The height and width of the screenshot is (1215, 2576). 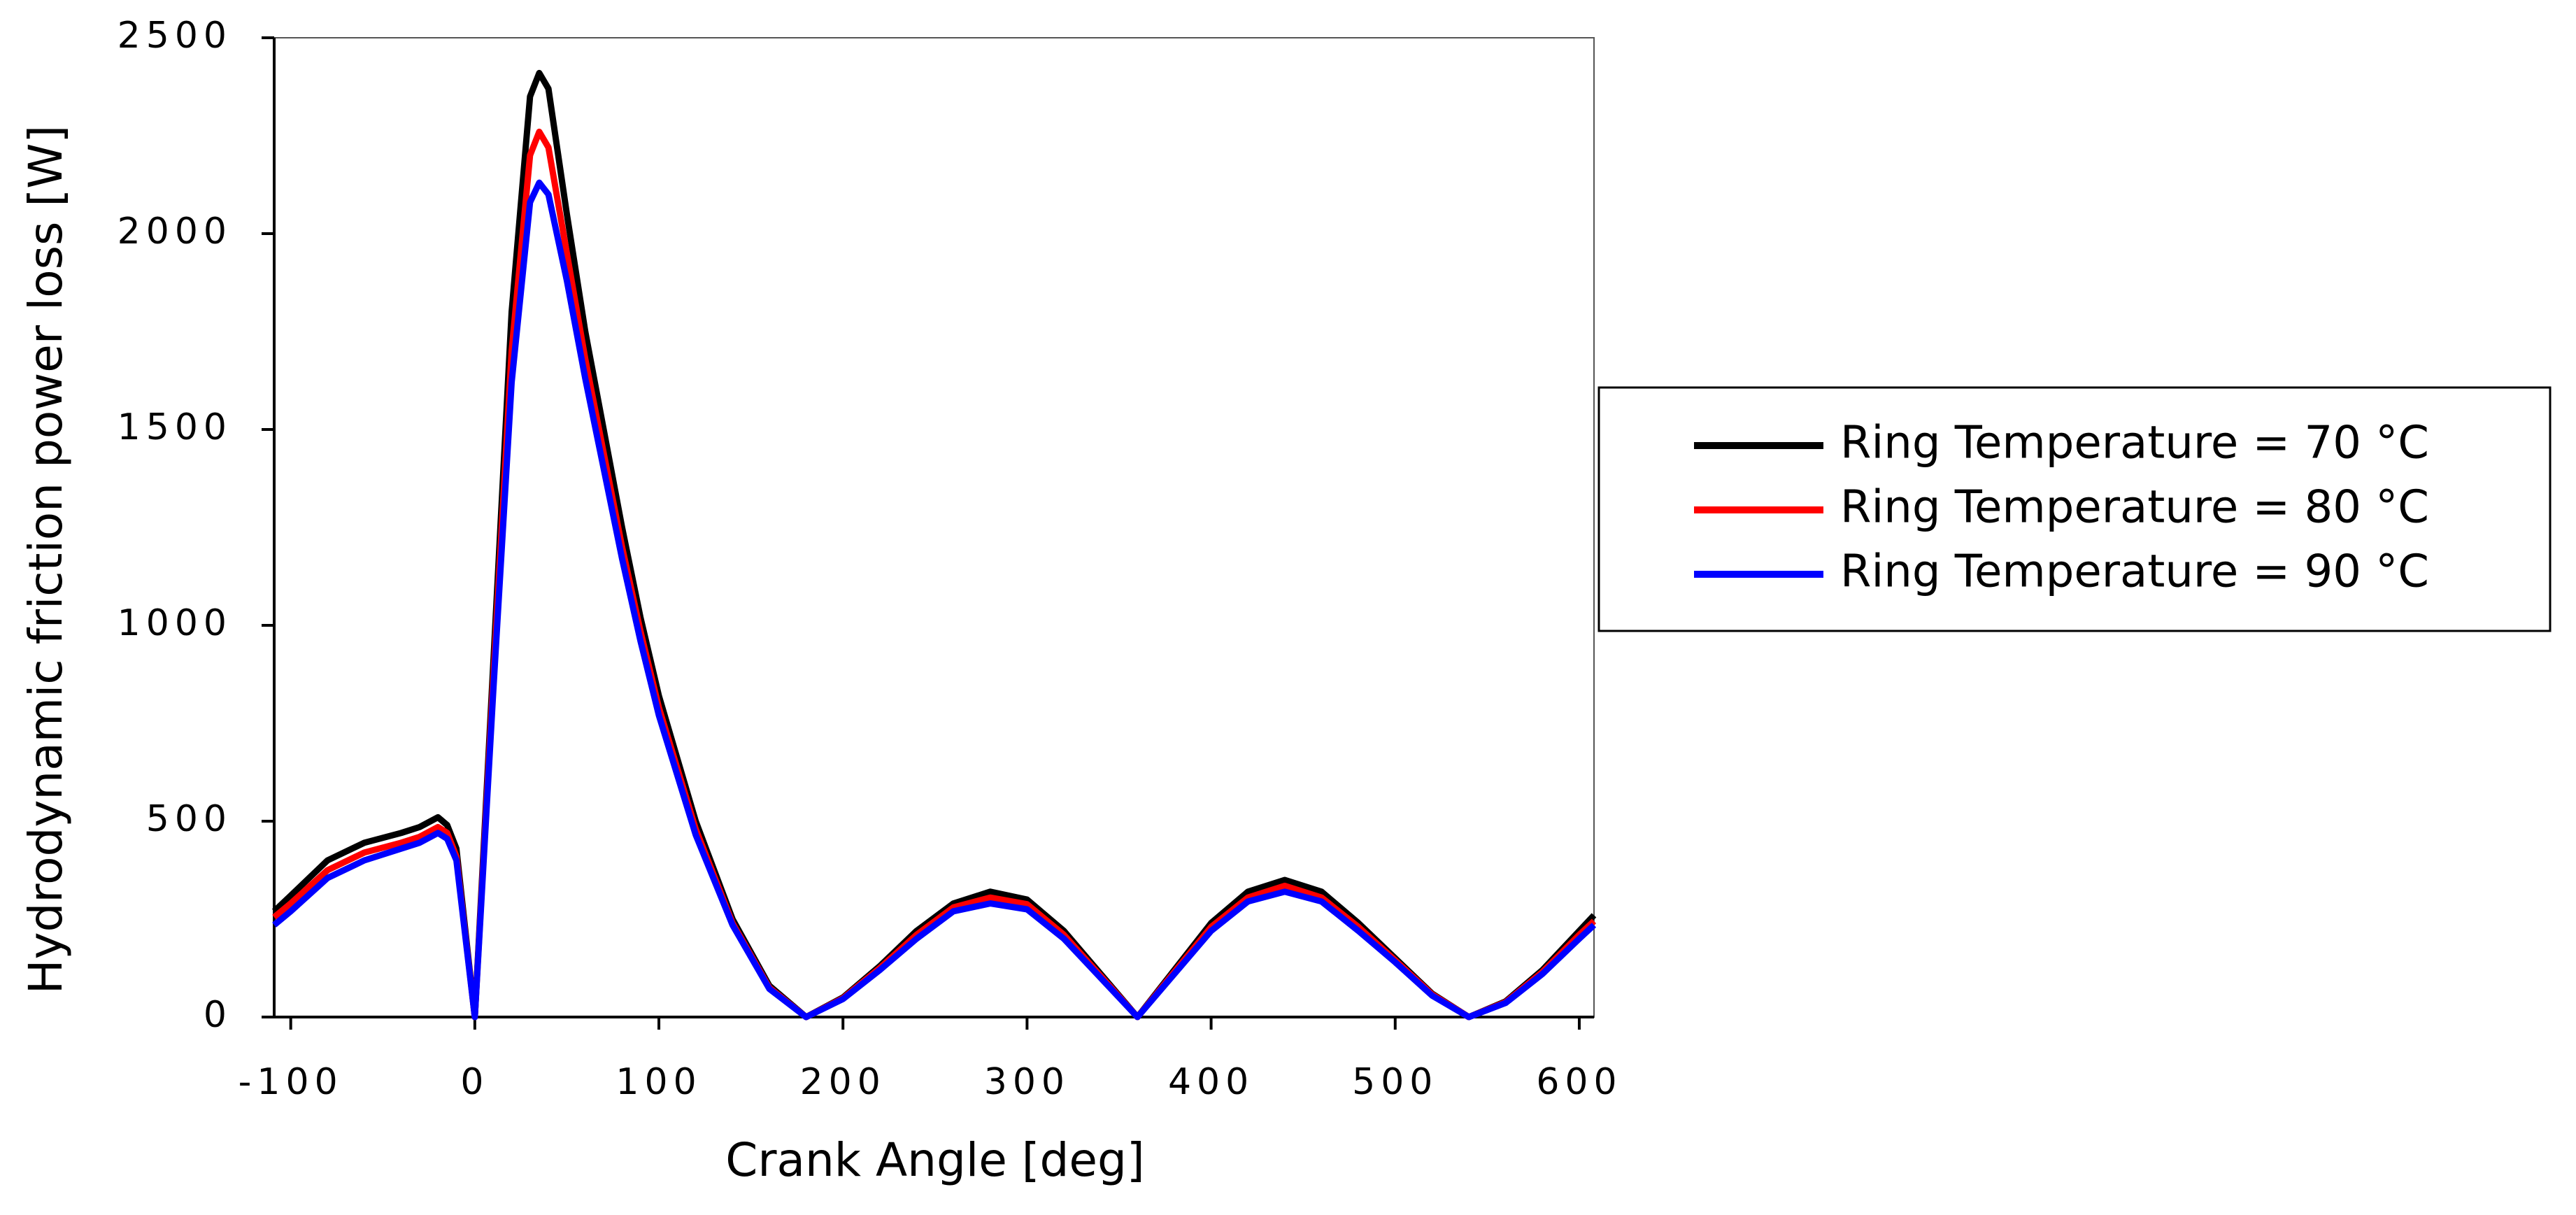 What do you see at coordinates (1211, 1082) in the screenshot?
I see `x-tick-label: 400` at bounding box center [1211, 1082].